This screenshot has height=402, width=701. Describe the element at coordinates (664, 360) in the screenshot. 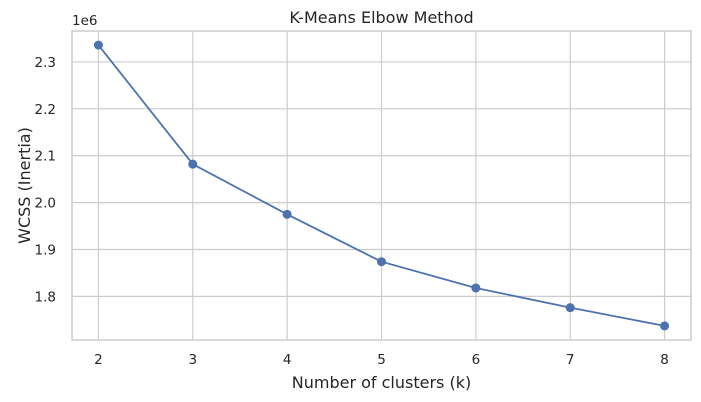

I see `x-tick-label: 8` at that location.